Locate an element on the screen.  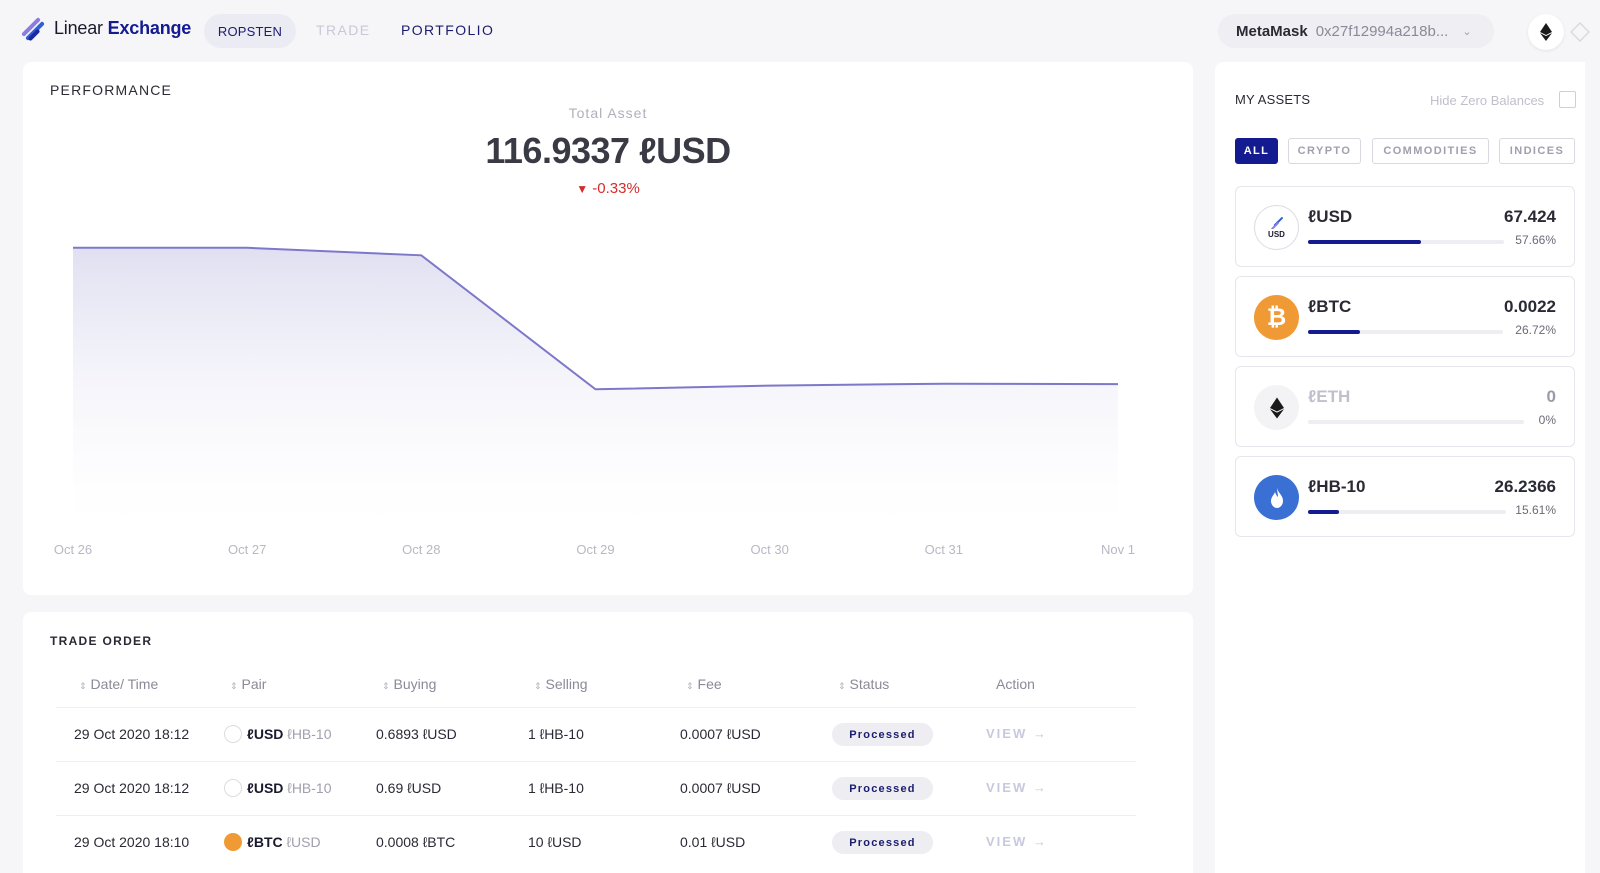
asset-amount: 26.2366 is located at coordinates (1525, 486).